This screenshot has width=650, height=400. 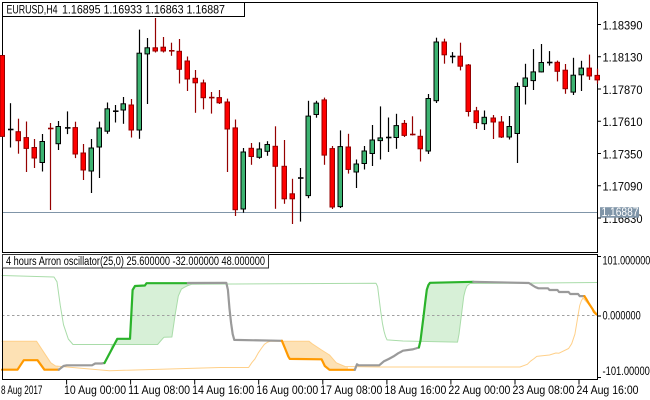 I want to click on svg-text: 16 Aug 00:00, so click(x=287, y=391).